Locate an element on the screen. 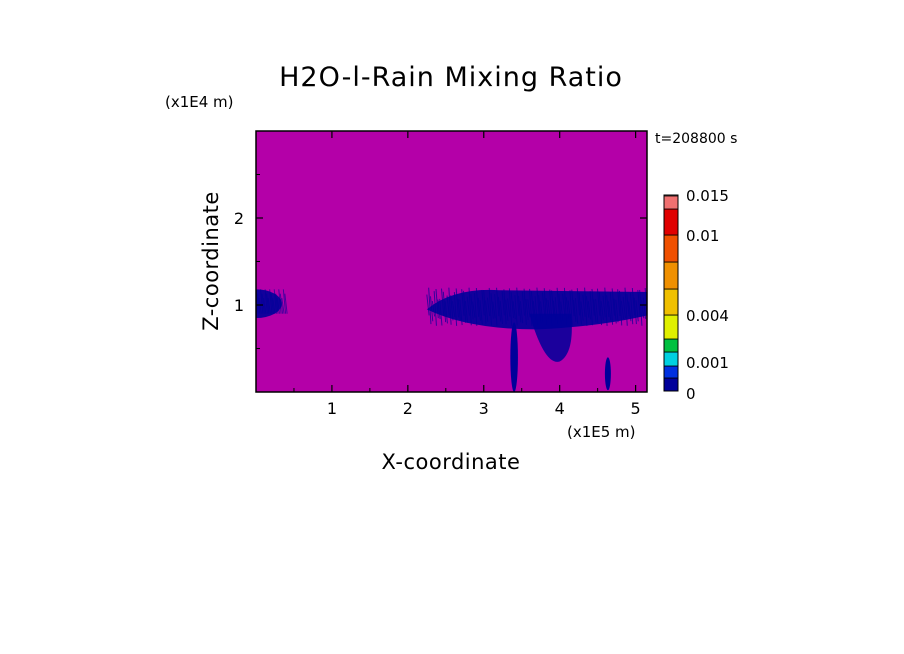 The image size is (904, 654). colorbar is located at coordinates (671, 293).